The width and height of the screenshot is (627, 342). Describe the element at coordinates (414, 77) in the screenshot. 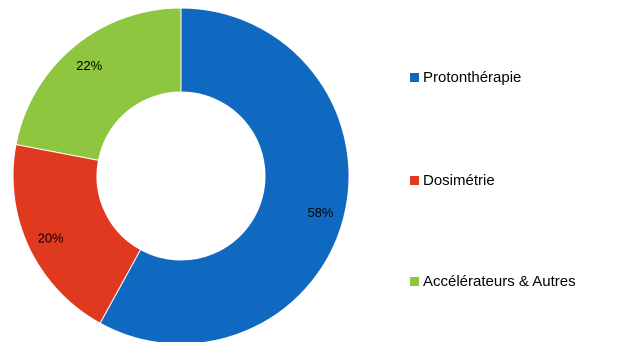

I see `legend-swatch-protontherapie` at that location.